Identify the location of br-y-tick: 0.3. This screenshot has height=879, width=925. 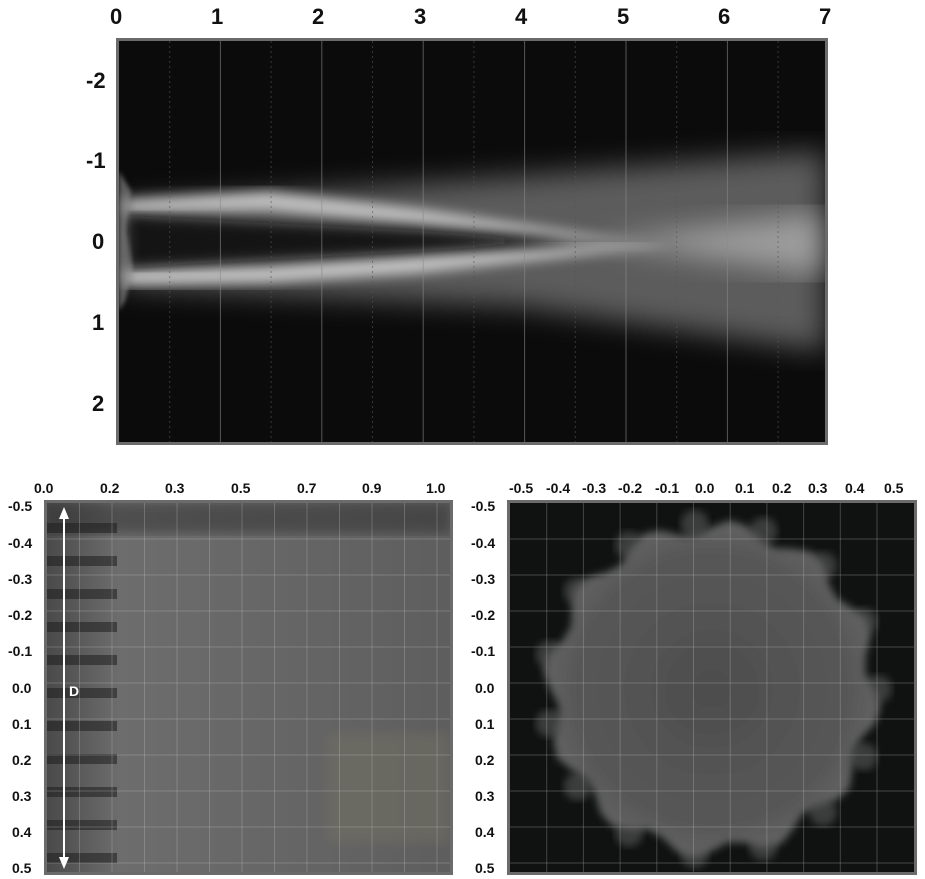
(485, 796).